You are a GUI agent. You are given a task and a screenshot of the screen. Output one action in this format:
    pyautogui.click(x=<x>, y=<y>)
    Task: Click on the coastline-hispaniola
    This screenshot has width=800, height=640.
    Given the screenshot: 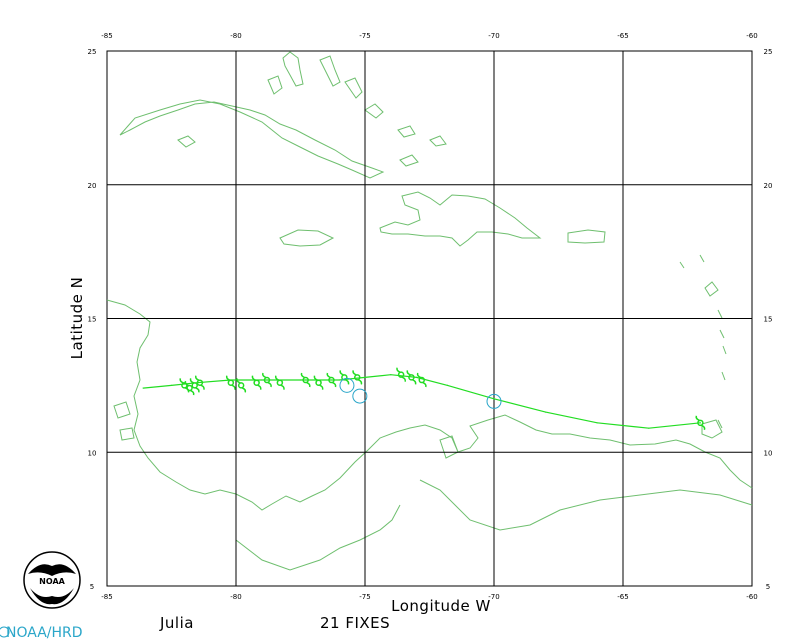 What is the action you would take?
    pyautogui.click(x=460, y=219)
    